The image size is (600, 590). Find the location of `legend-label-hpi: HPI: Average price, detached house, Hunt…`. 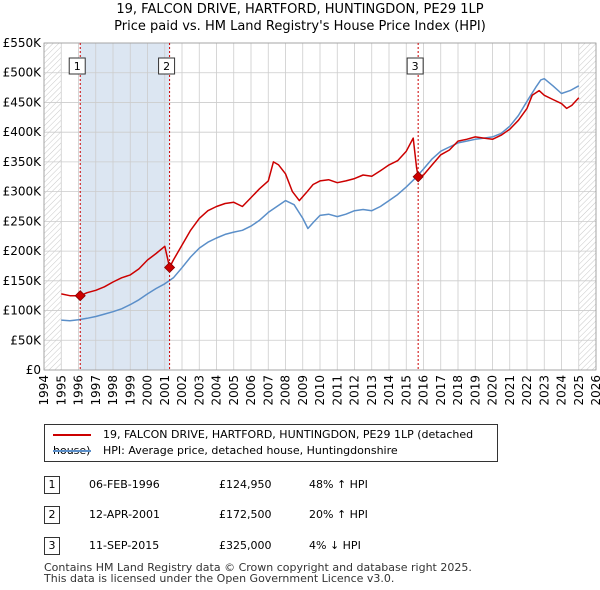

legend-label-hpi: HPI: Average price, detached house, Hunt… is located at coordinates (250, 450).